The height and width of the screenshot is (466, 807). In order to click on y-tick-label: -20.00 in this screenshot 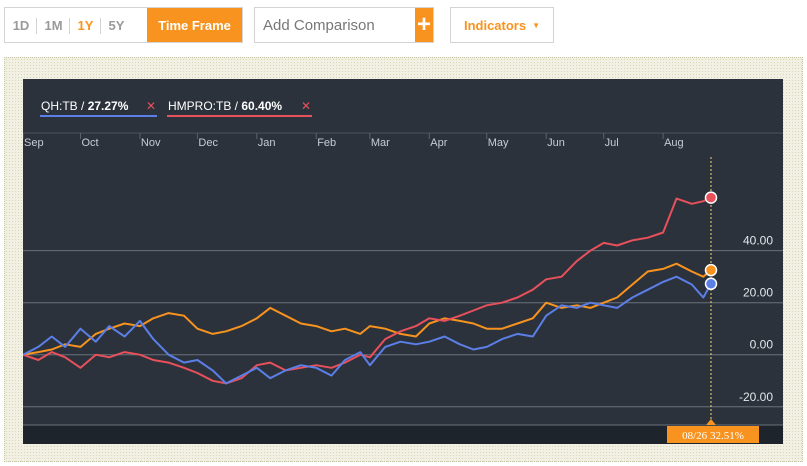, I will do `click(756, 397)`.